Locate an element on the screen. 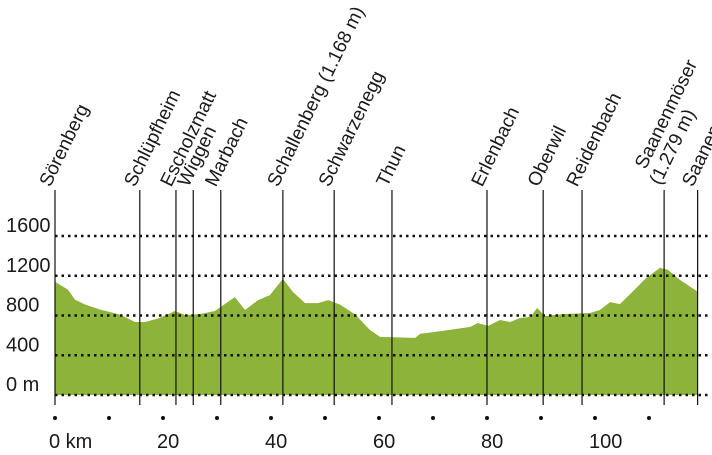  x-tick-label: 100 is located at coordinates (605, 442).